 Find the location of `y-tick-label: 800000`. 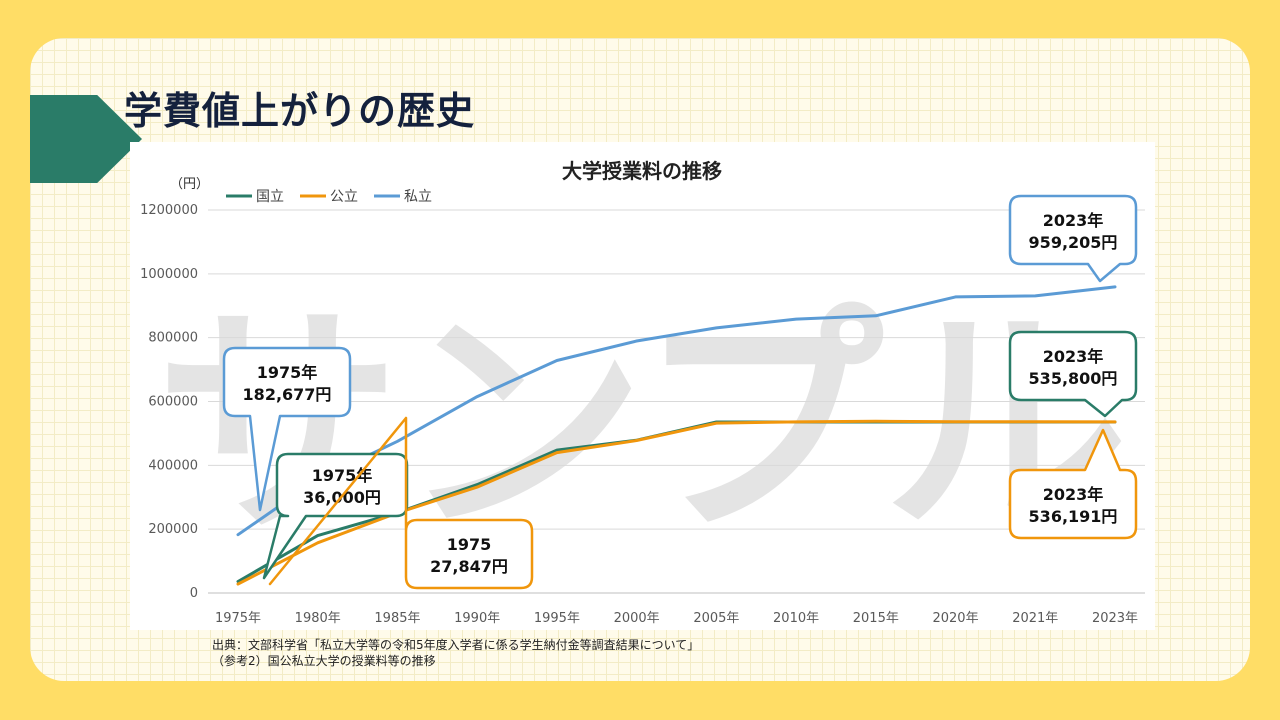

y-tick-label: 800000 is located at coordinates (173, 338).